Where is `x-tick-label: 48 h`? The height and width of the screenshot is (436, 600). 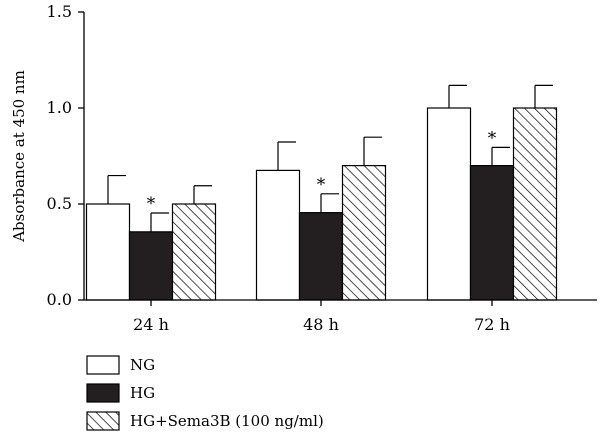 x-tick-label: 48 h is located at coordinates (321, 324).